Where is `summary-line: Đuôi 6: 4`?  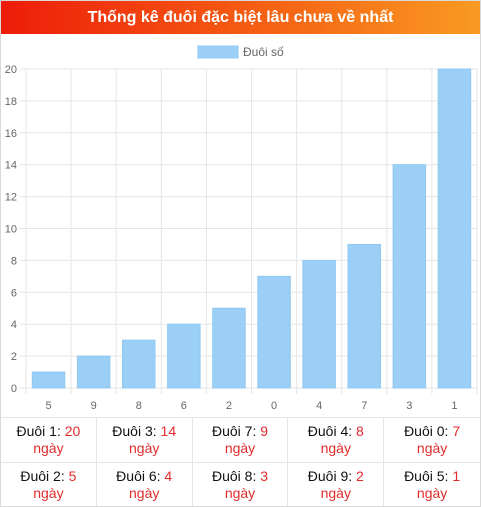 summary-line: Đuôi 6: 4 is located at coordinates (144, 476).